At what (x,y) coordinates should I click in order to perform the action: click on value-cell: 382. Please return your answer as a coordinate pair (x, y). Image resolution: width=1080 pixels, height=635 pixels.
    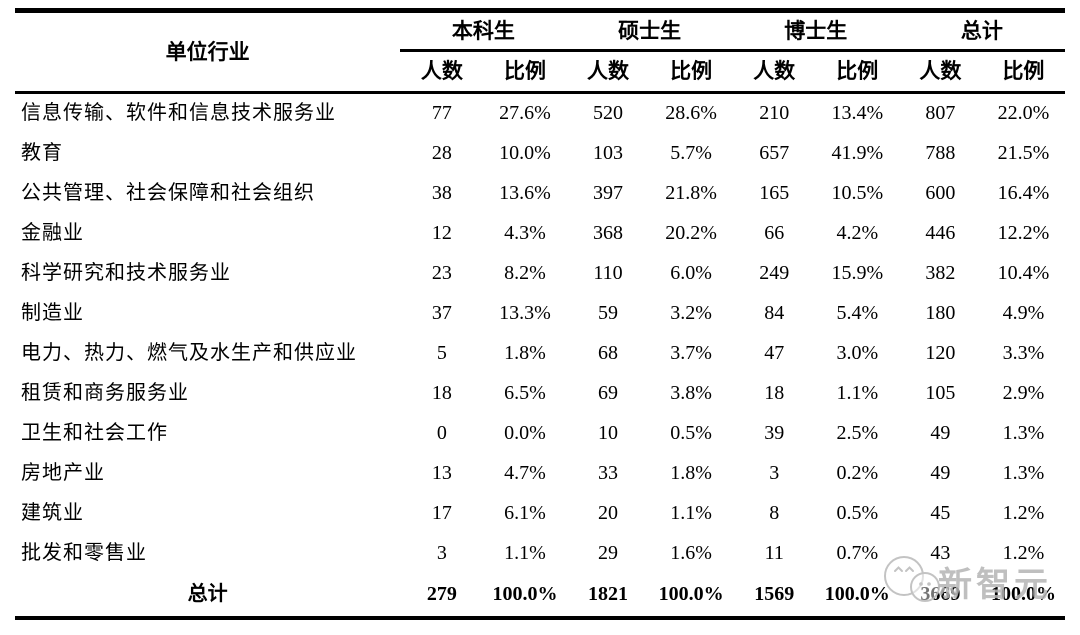
    Looking at the image, I should click on (940, 272).